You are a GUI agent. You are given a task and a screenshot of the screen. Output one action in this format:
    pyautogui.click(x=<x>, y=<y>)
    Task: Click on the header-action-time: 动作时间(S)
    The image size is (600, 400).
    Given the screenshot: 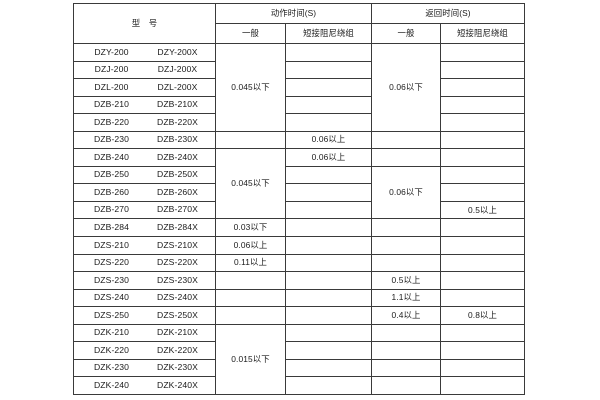 What is the action you would take?
    pyautogui.click(x=293, y=13)
    